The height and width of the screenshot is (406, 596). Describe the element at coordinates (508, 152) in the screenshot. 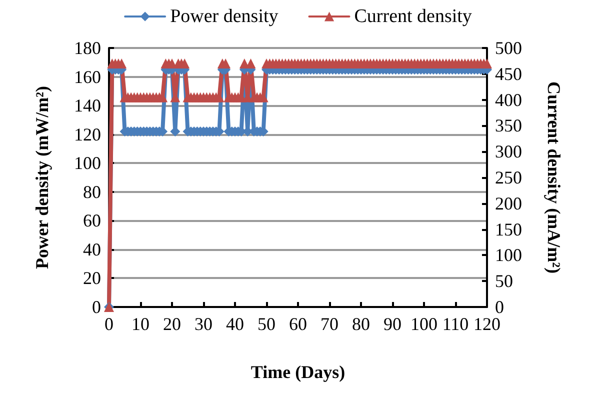

I see `y2-tick-label: 300` at that location.